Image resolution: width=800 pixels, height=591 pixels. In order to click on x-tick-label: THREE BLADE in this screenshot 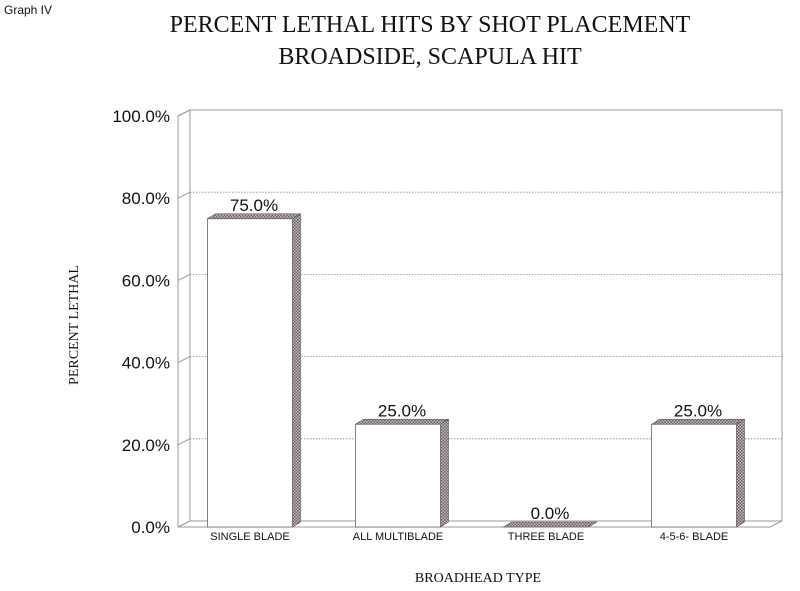, I will do `click(546, 537)`.